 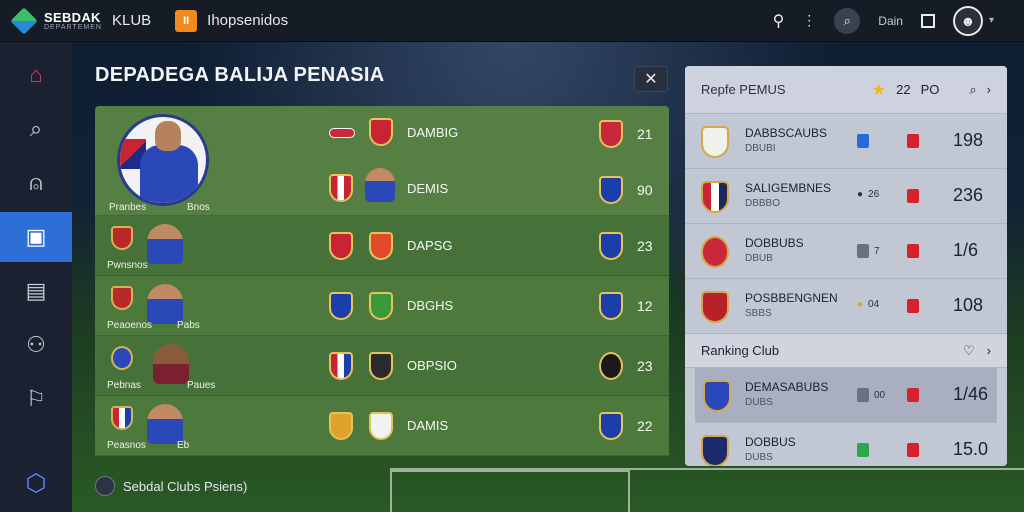 I want to click on training-icon: ⚐, so click(x=36, y=398).